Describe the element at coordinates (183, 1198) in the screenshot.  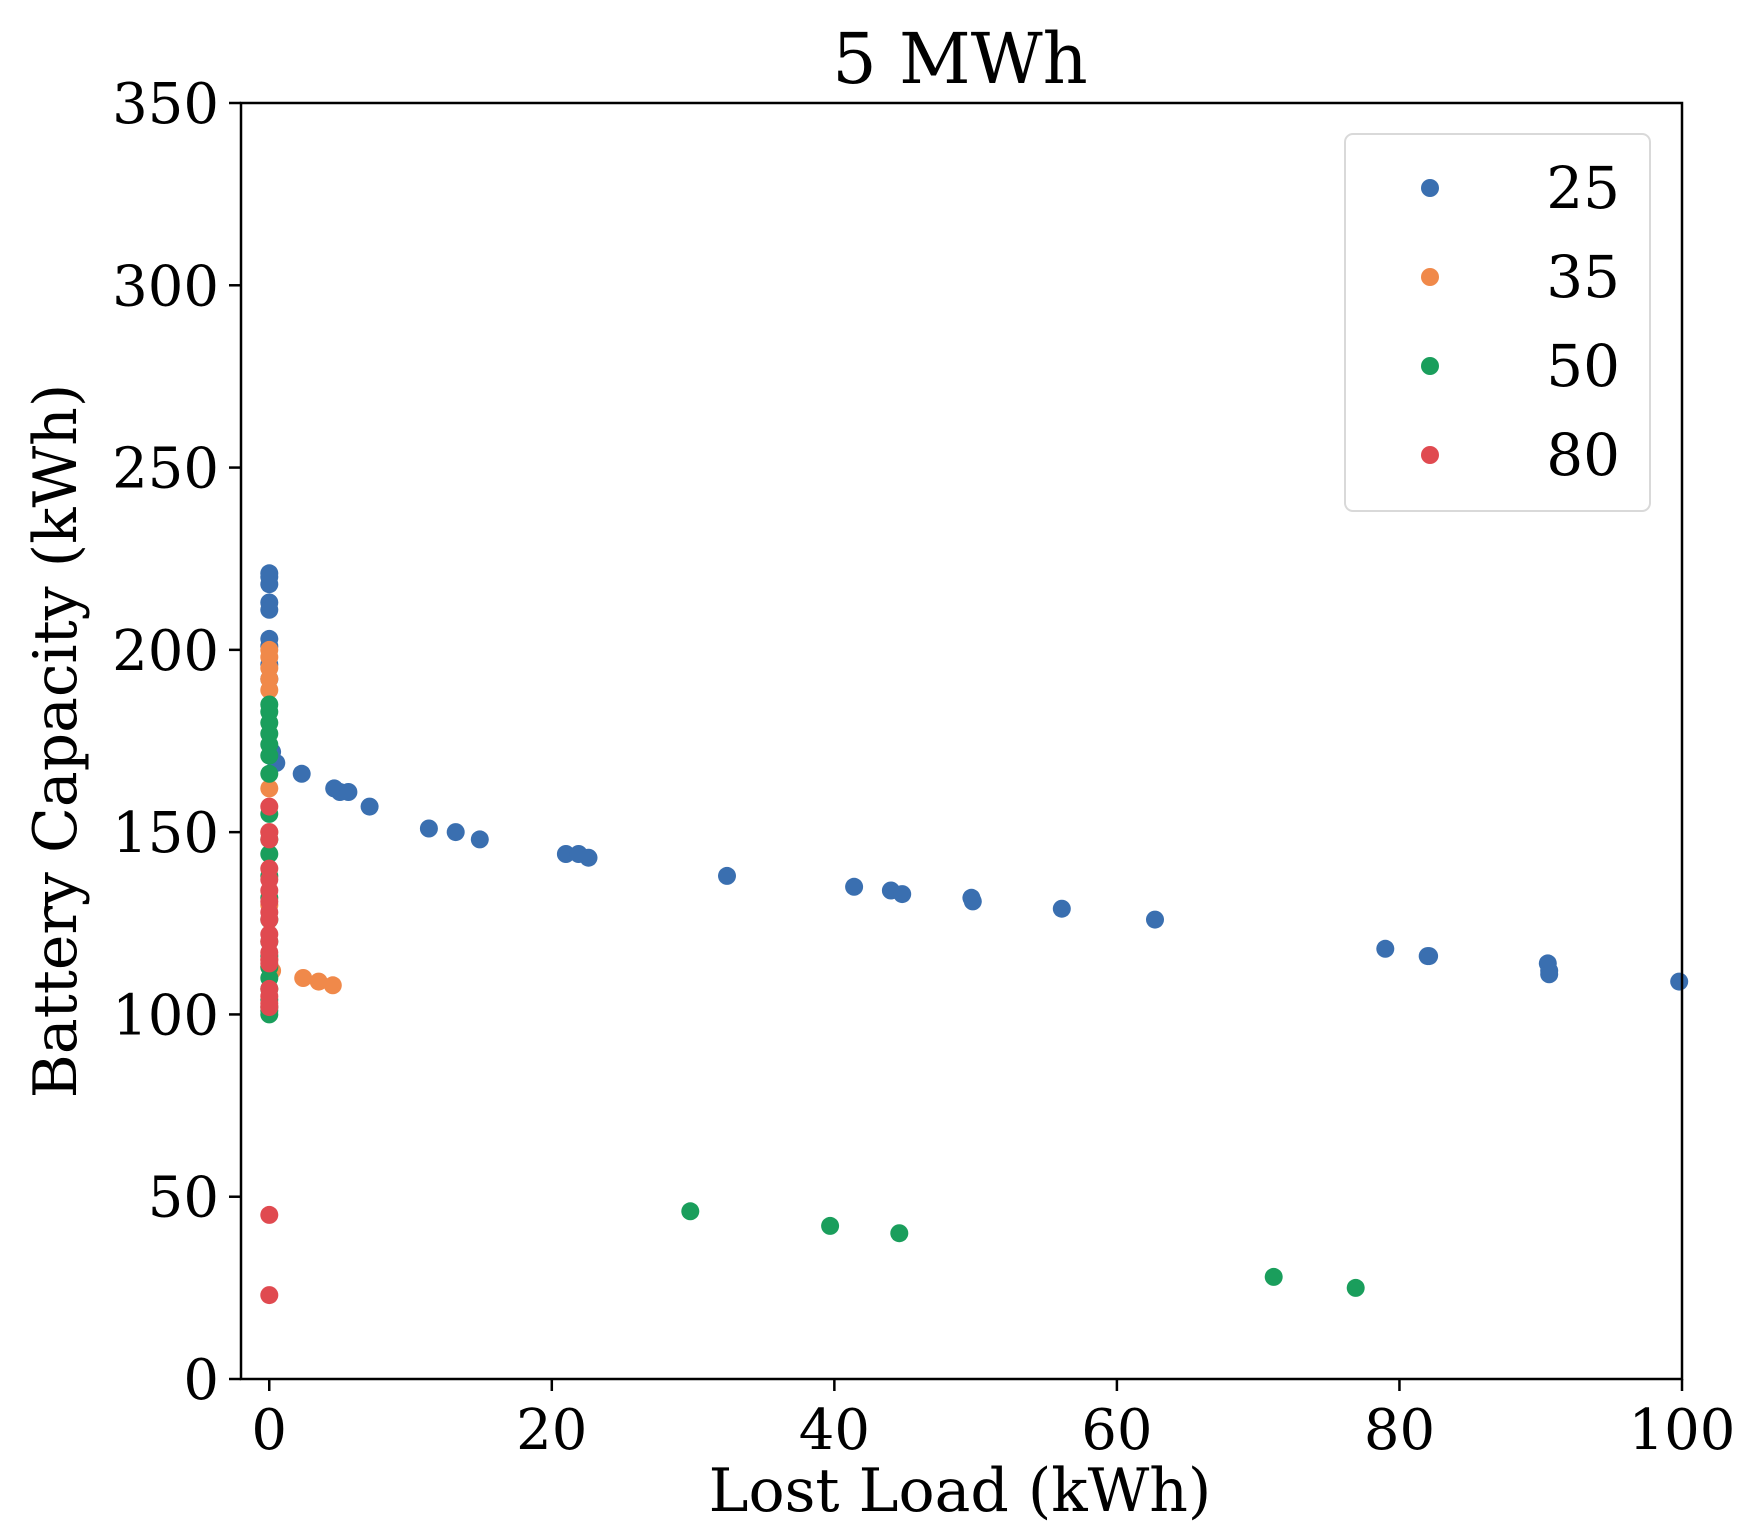
I see `y-tick-label: 50` at that location.